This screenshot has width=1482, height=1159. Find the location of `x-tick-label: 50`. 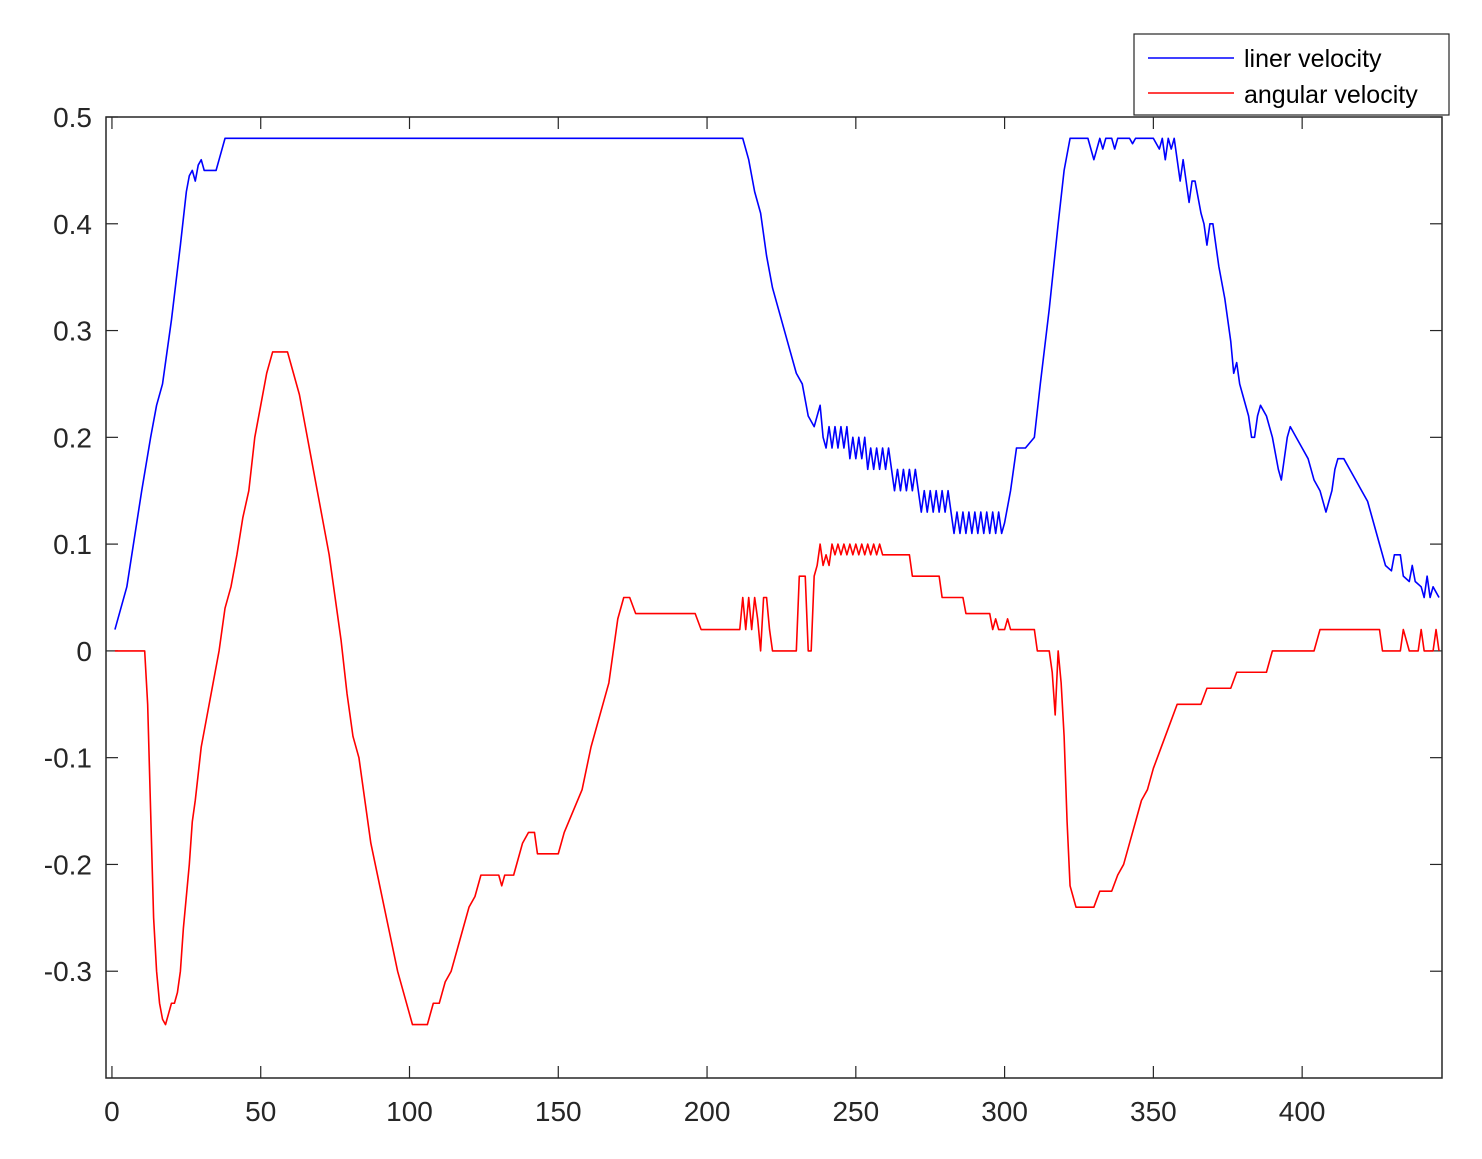

x-tick-label: 50 is located at coordinates (260, 1111).